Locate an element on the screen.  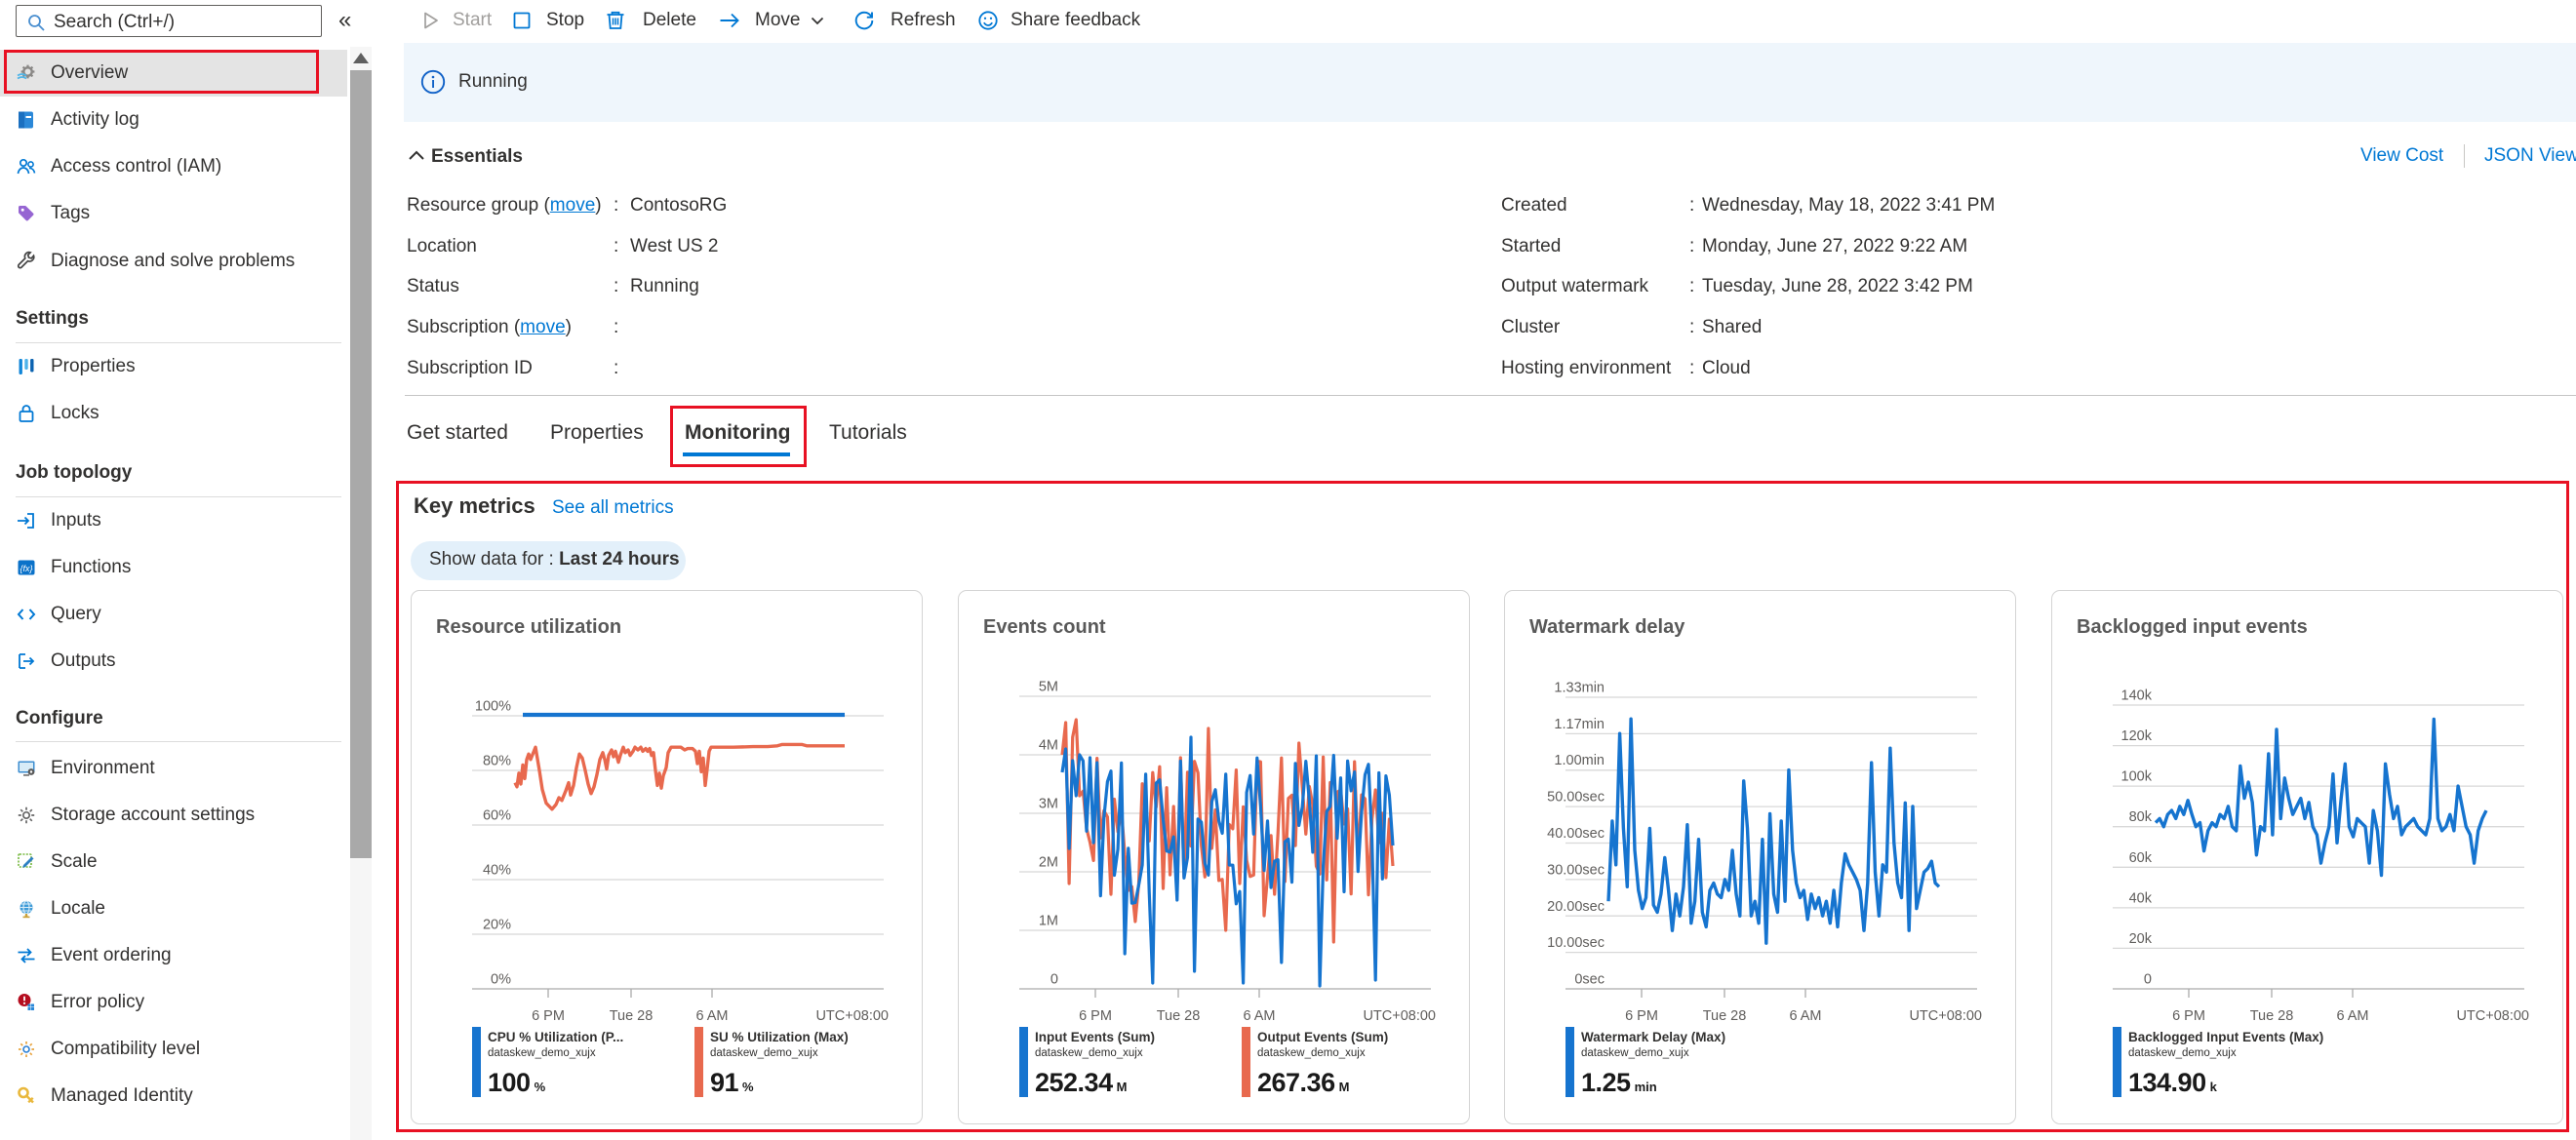
svg-text: 100% is located at coordinates (493, 707).